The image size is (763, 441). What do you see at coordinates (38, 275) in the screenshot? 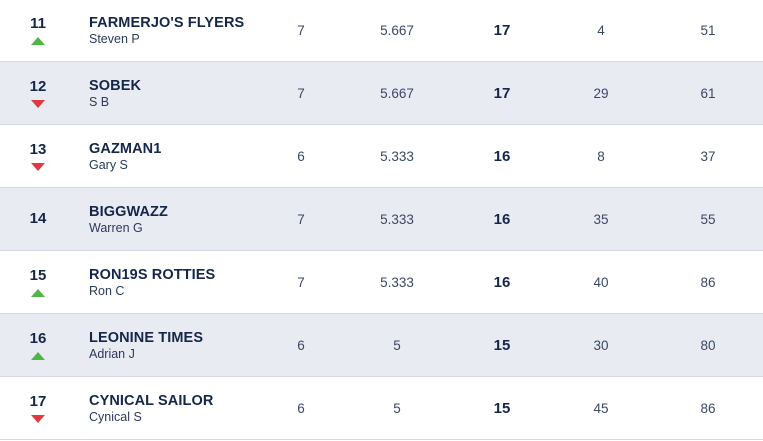
I see `rank-number: 15` at bounding box center [38, 275].